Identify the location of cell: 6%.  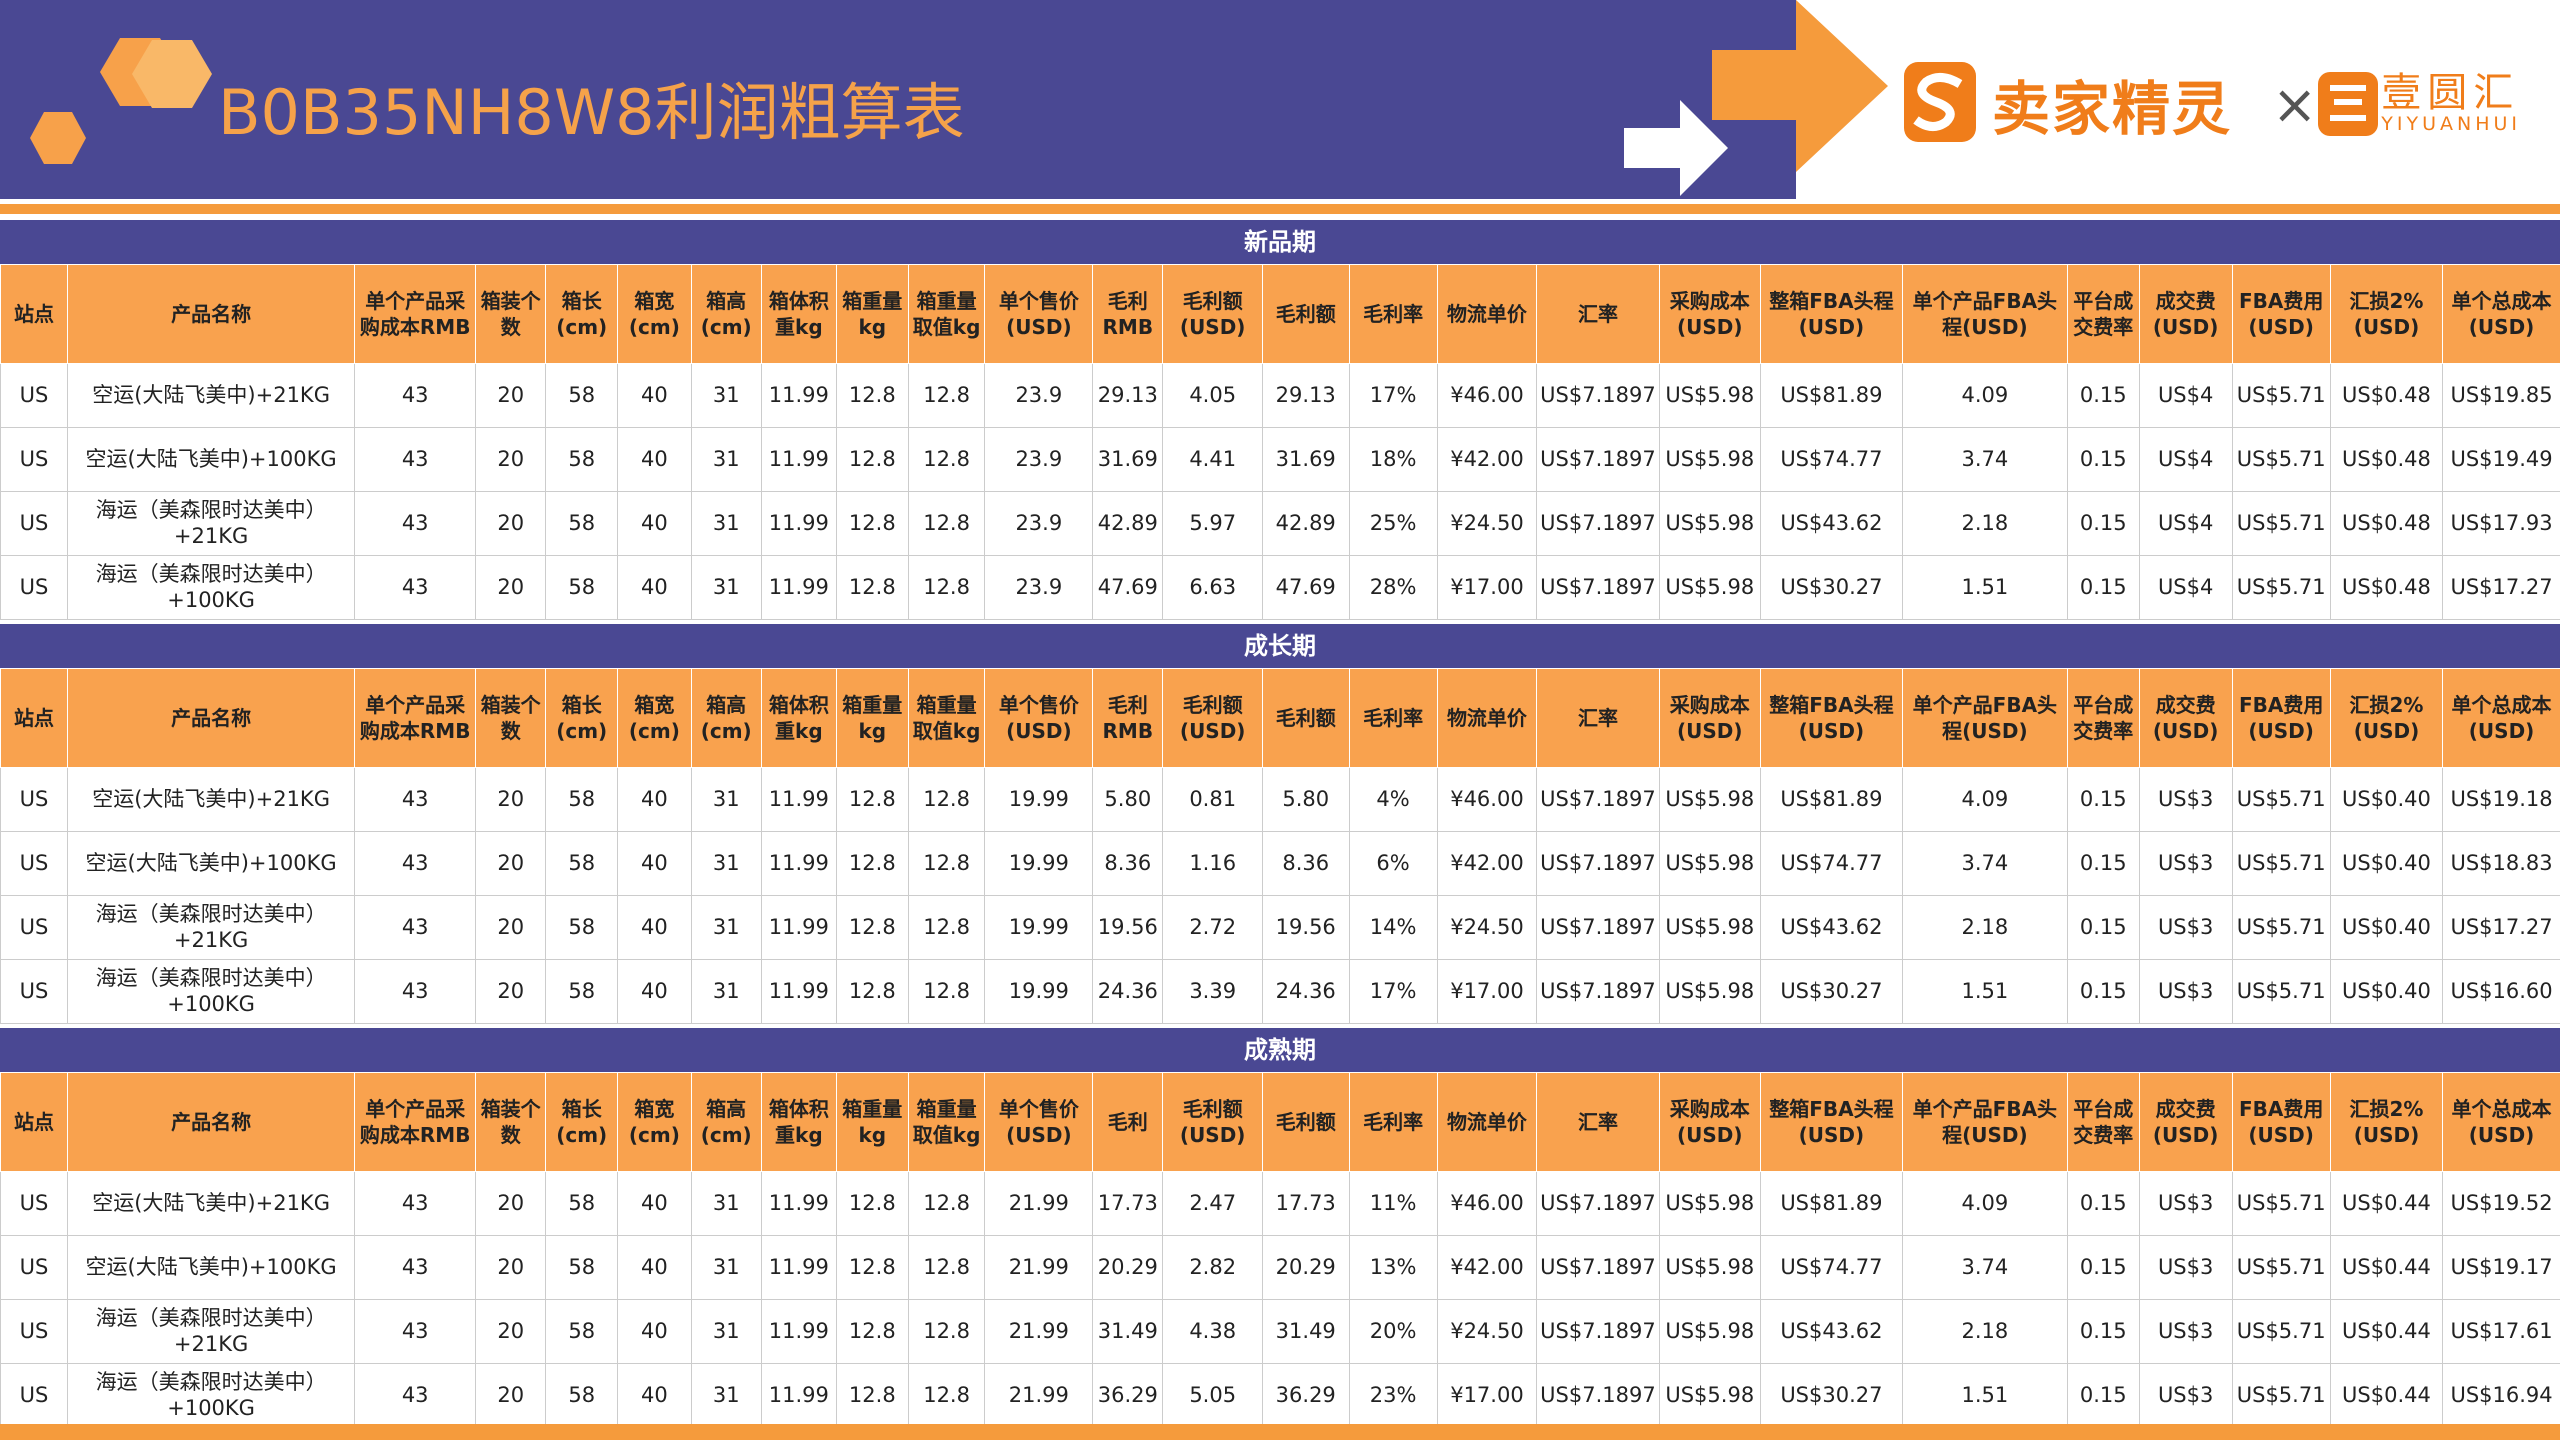
(1393, 863).